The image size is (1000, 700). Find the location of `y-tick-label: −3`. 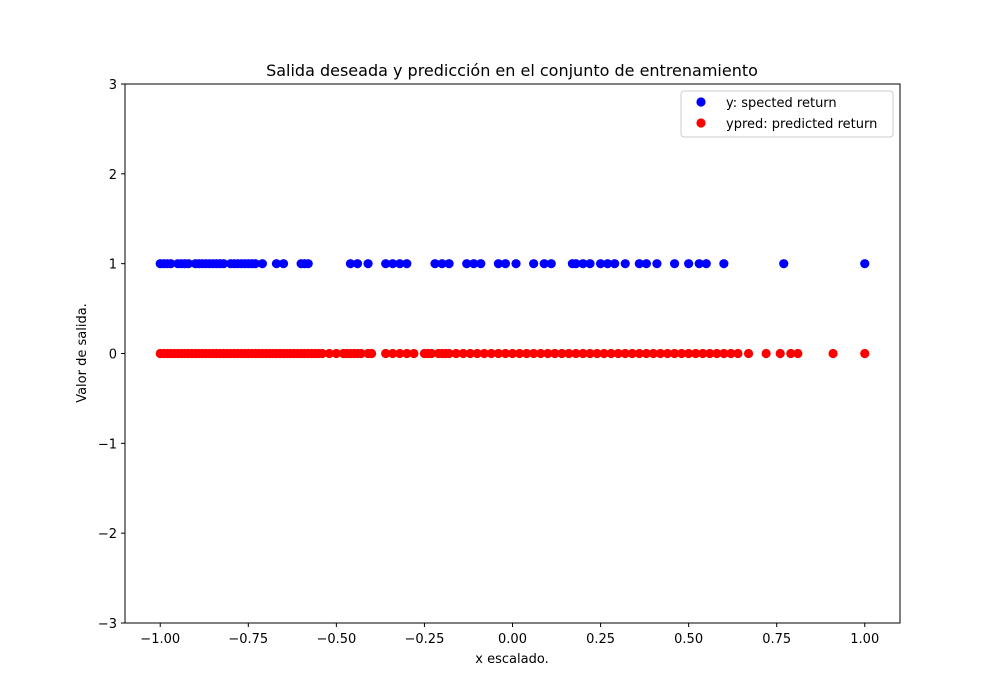

y-tick-label: −3 is located at coordinates (107, 624).